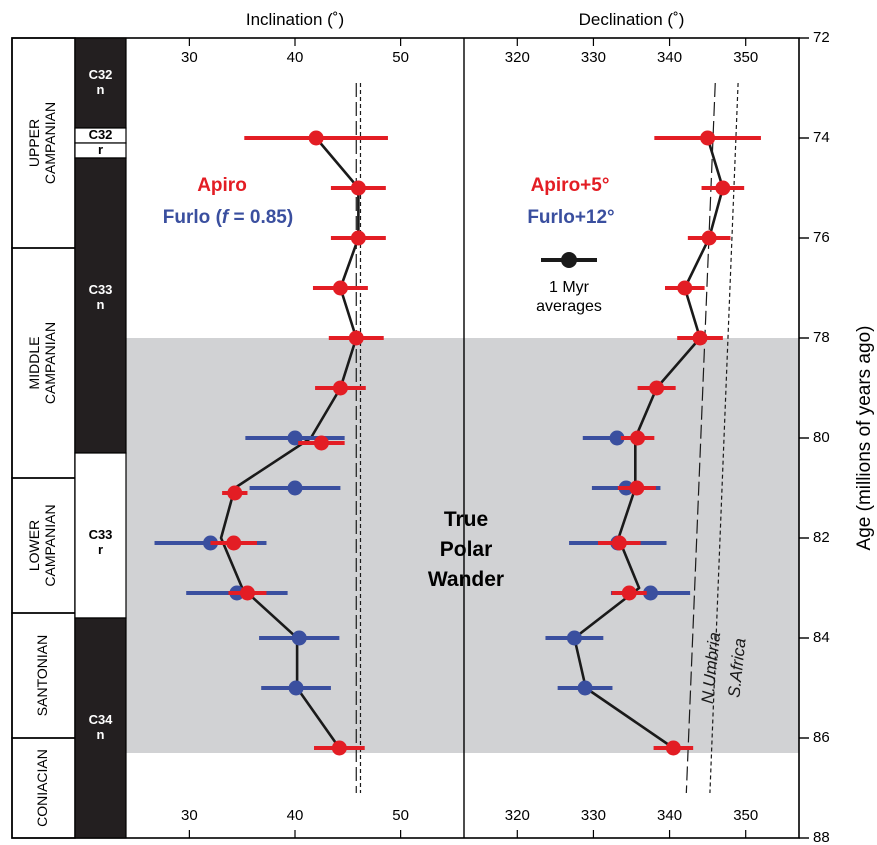  What do you see at coordinates (569, 287) in the screenshot?
I see `avg-legend-label: 1 Myr` at bounding box center [569, 287].